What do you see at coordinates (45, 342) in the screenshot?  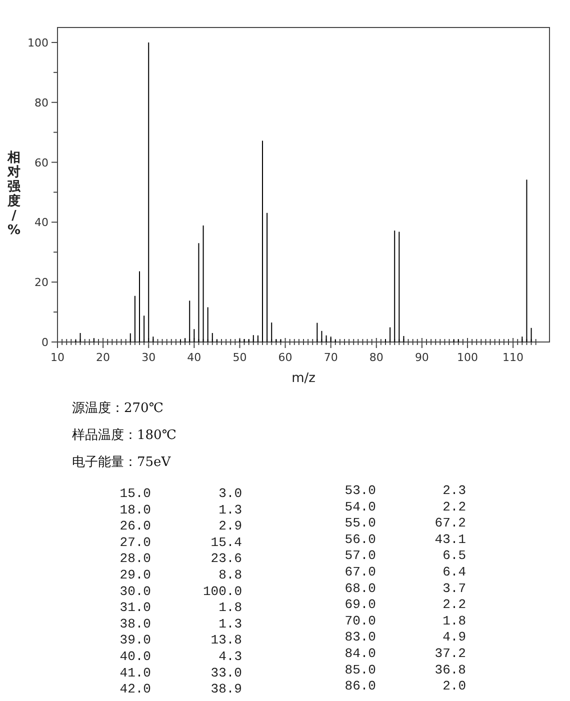 I see `y-tick-label: 0` at bounding box center [45, 342].